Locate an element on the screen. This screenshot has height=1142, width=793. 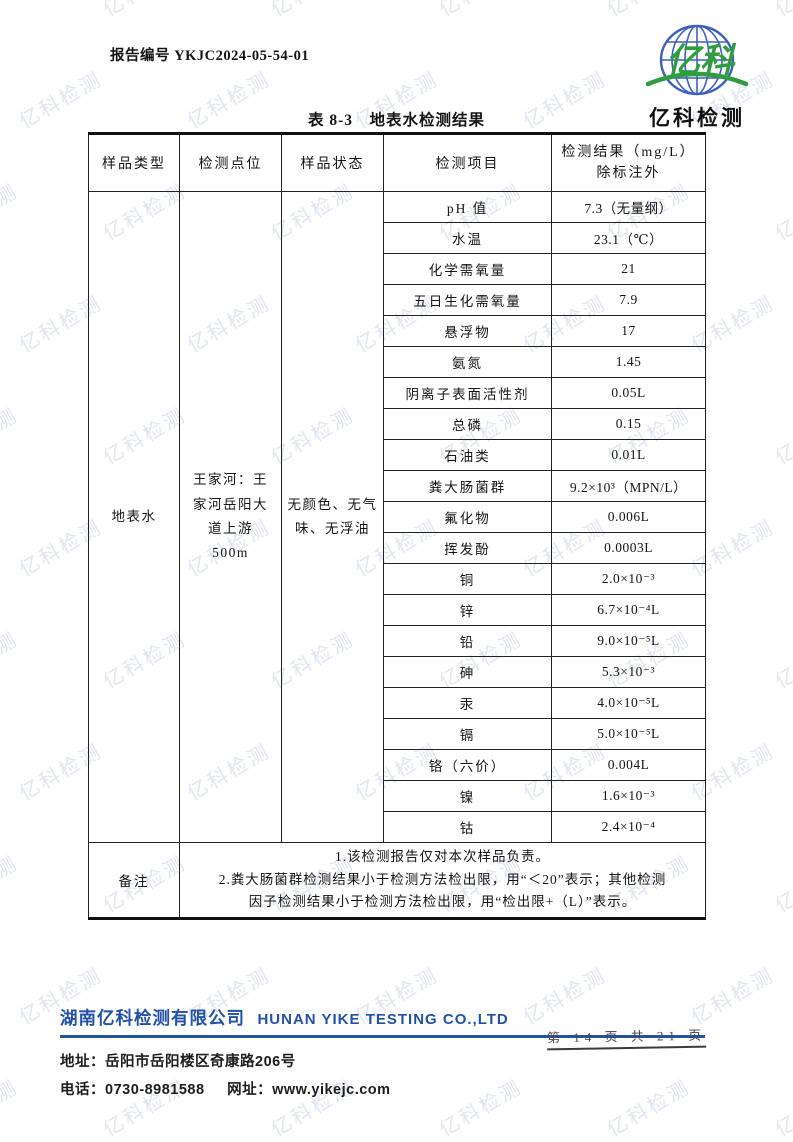
brand-name: 亿科检测 is located at coordinates (697, 118).